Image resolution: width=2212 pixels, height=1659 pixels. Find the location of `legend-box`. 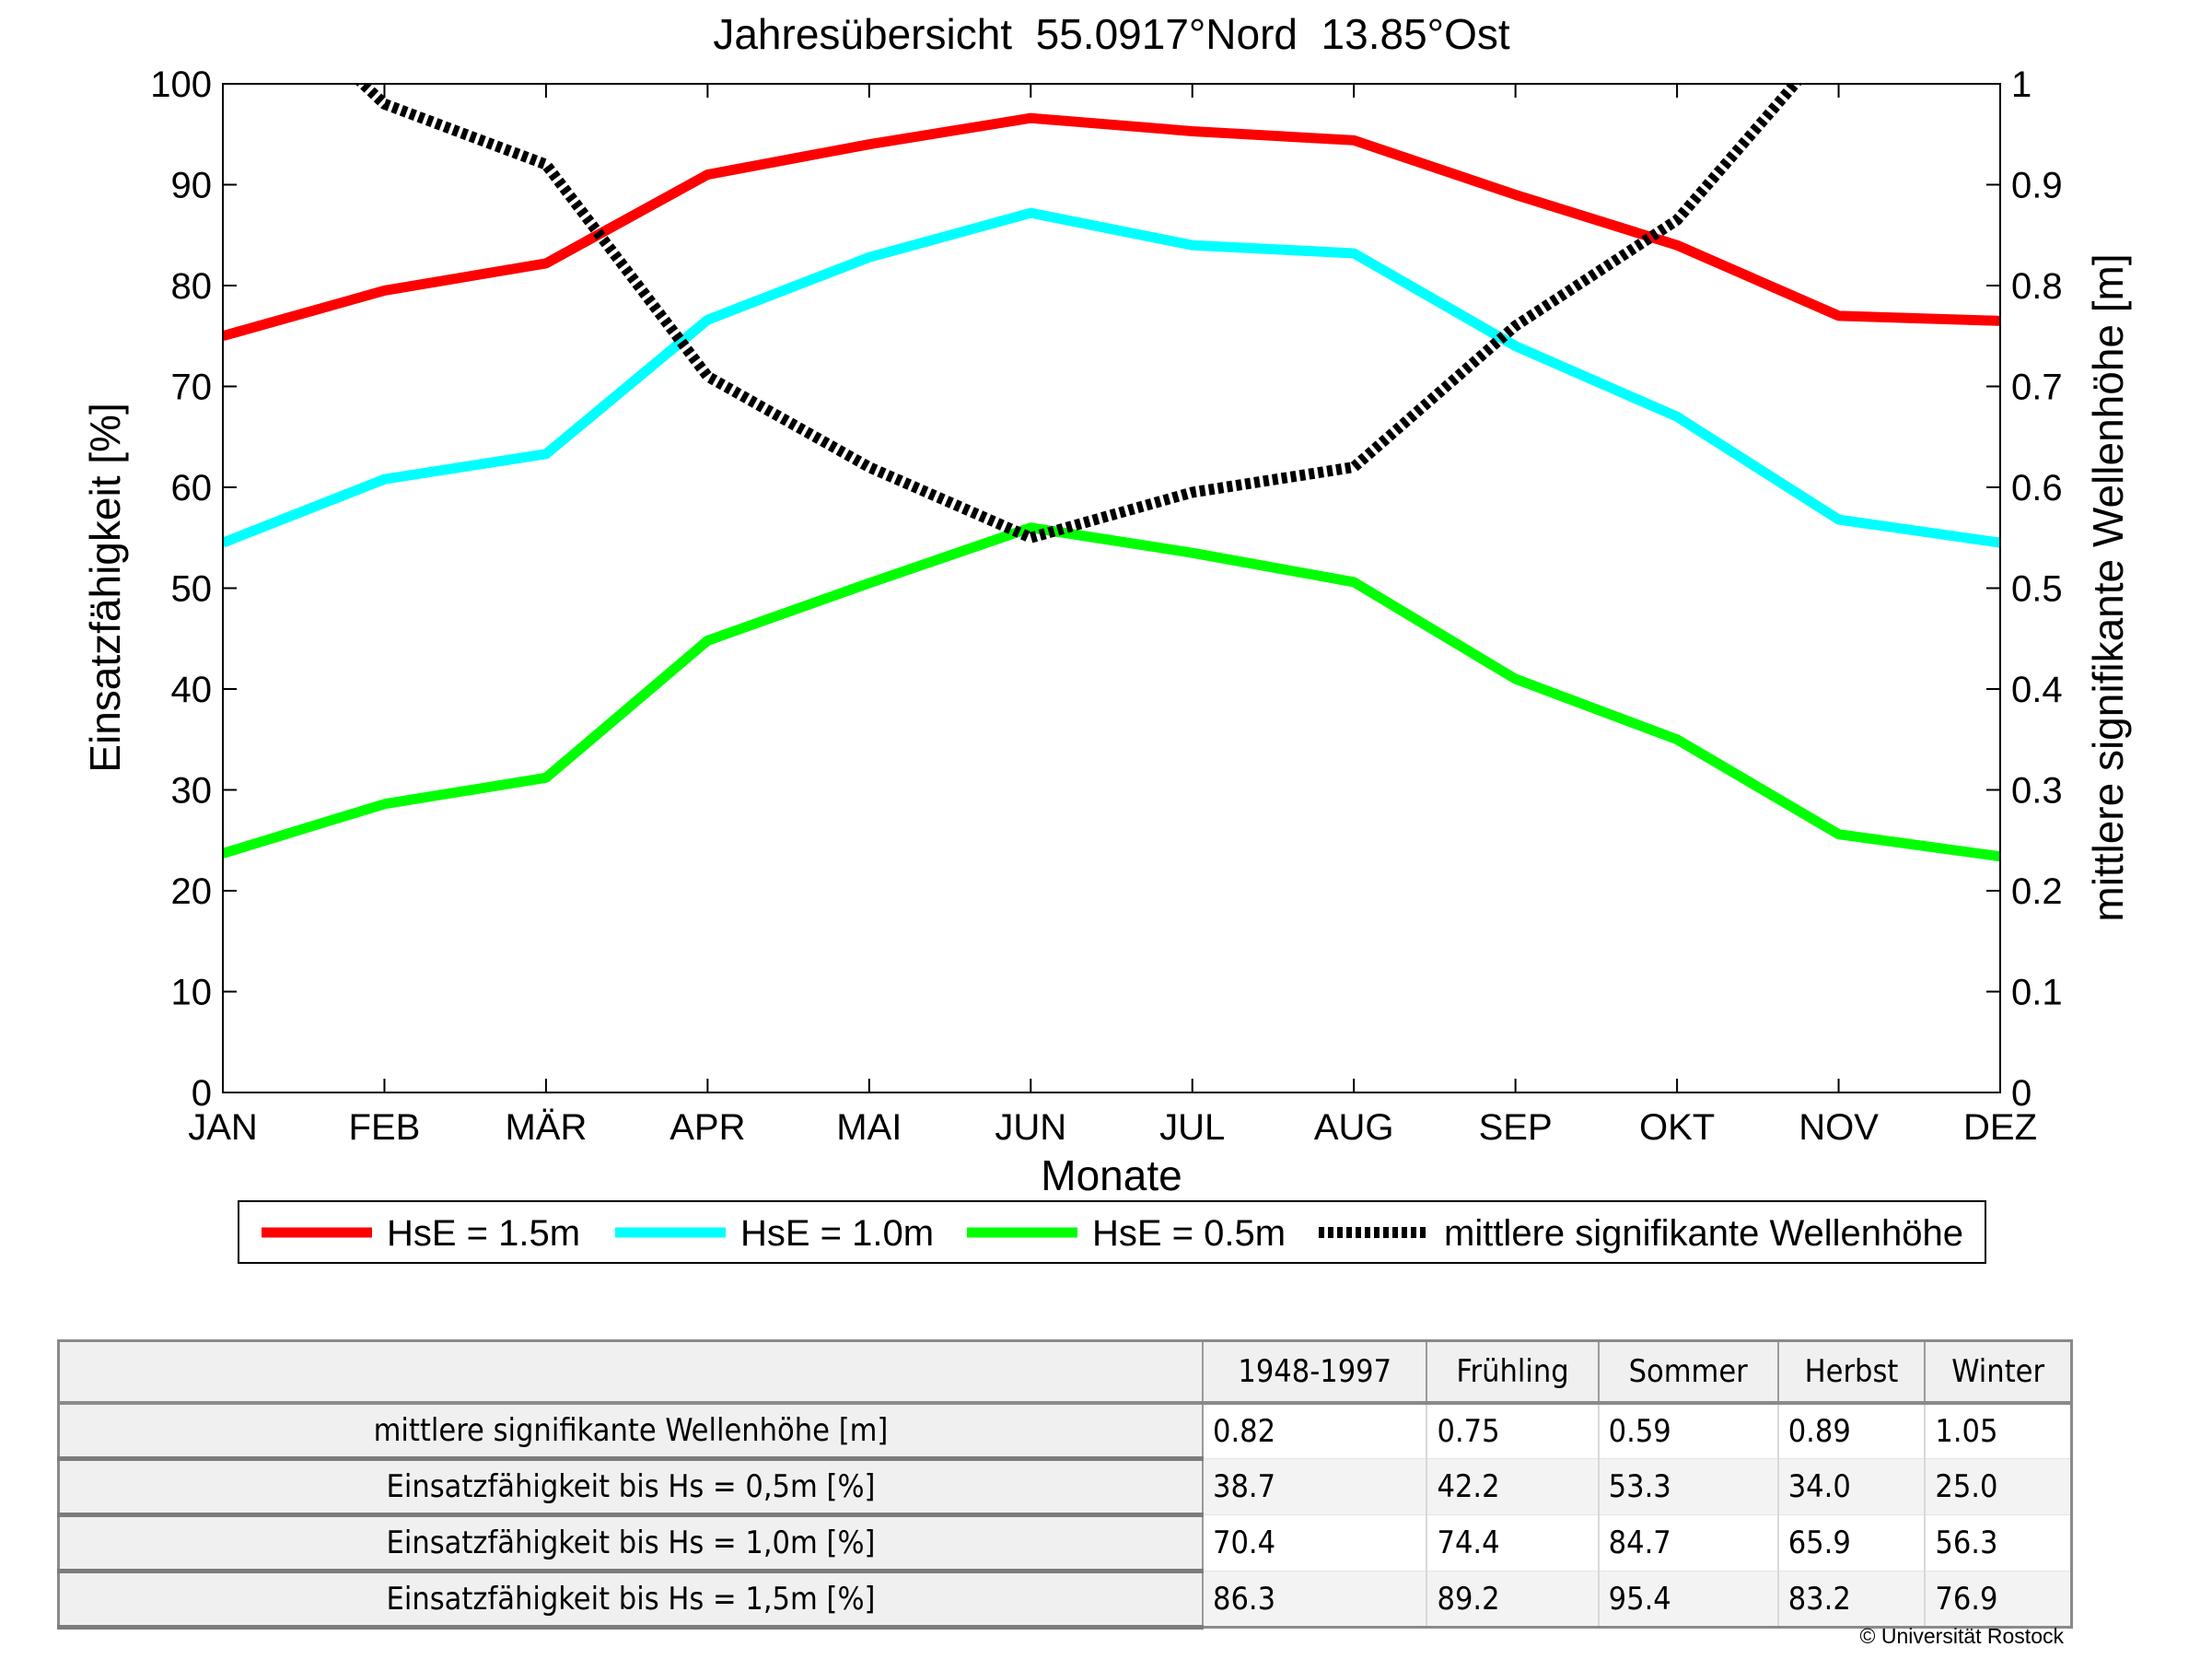

legend-box is located at coordinates (1112, 1232).